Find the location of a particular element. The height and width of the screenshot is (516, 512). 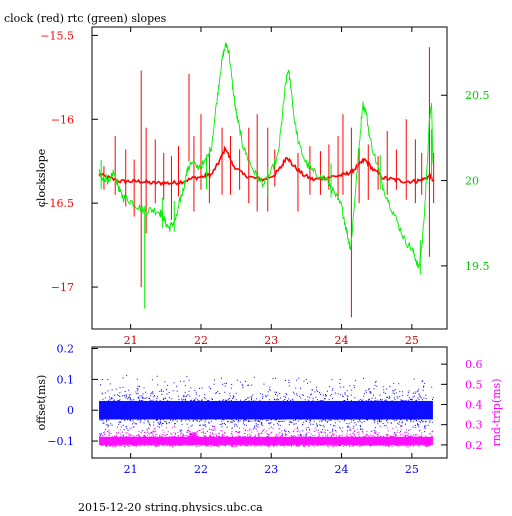

bottom-series-layer is located at coordinates (266, 411).